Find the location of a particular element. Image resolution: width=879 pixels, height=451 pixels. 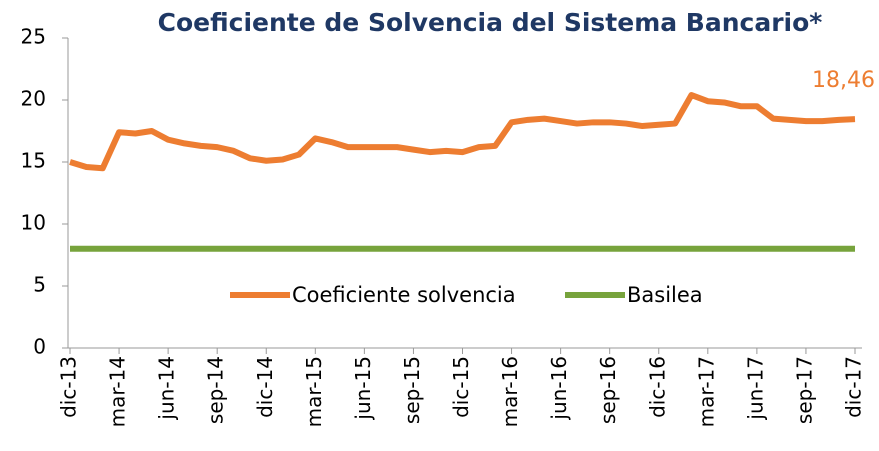

y-tick-label: 10 is located at coordinates (33, 223).